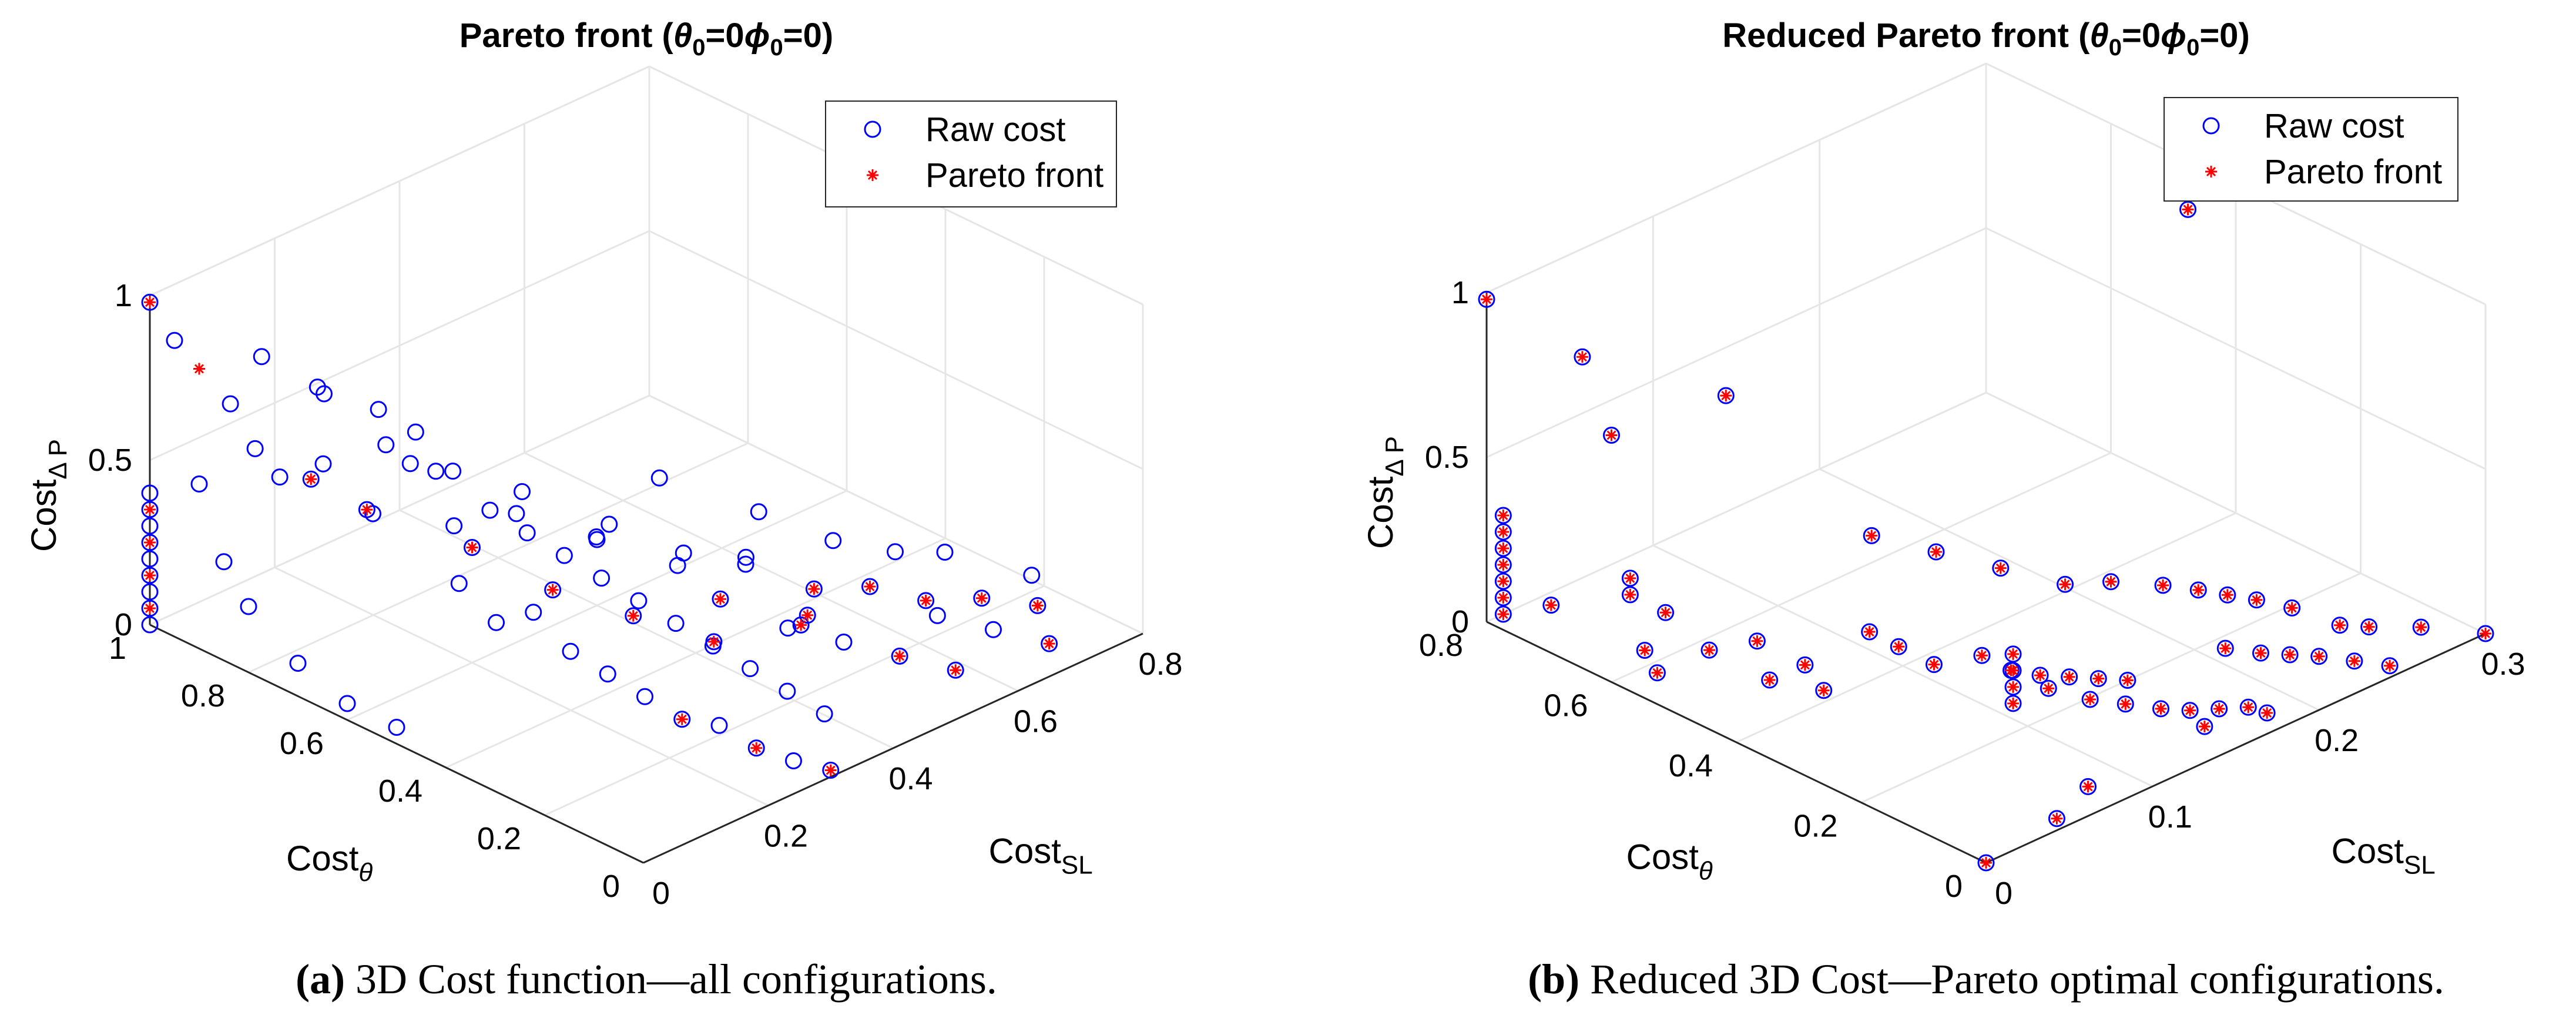 Image resolution: width=2576 pixels, height=1025 pixels. Describe the element at coordinates (123, 295) in the screenshot. I see `z-tick-label: 1` at that location.